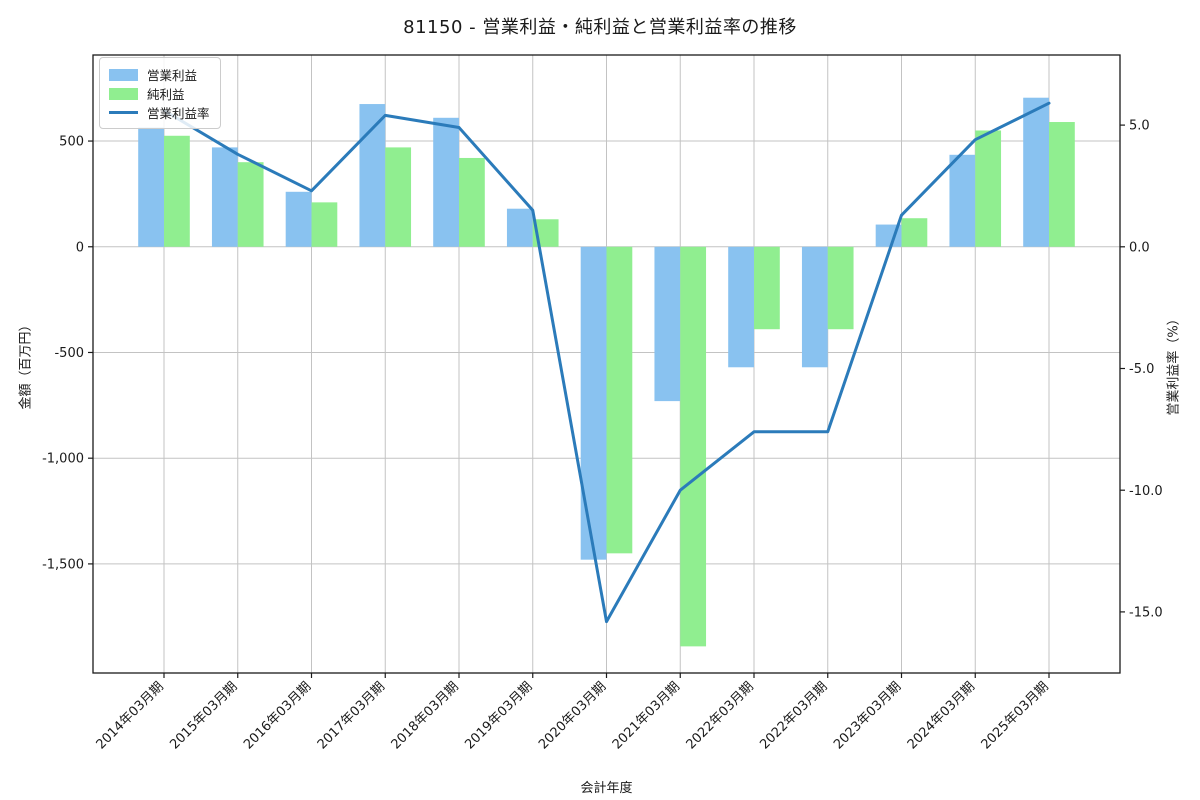 Image resolution: width=1200 pixels, height=800 pixels. What do you see at coordinates (646, 715) in the screenshot?
I see `x-tick-label: 2021年03月期` at bounding box center [646, 715].